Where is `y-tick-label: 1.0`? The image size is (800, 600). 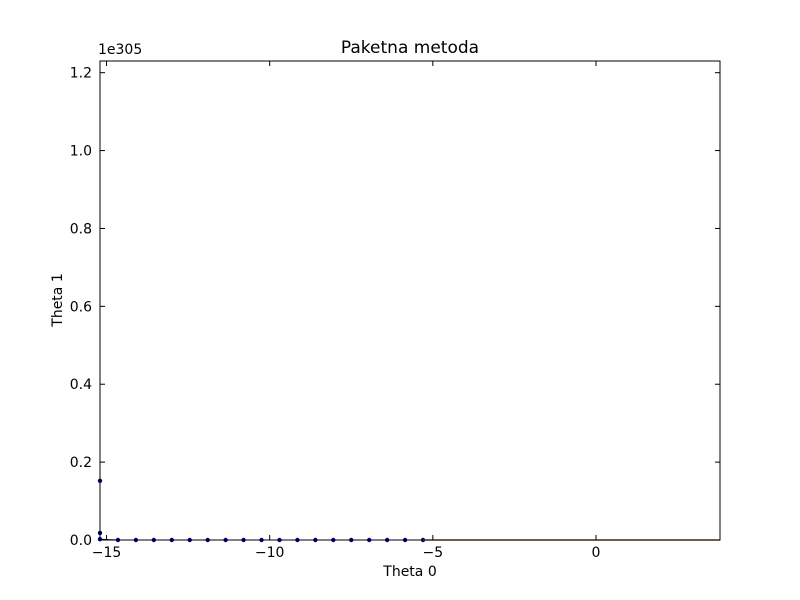
y-tick-label: 1.0 is located at coordinates (81, 152).